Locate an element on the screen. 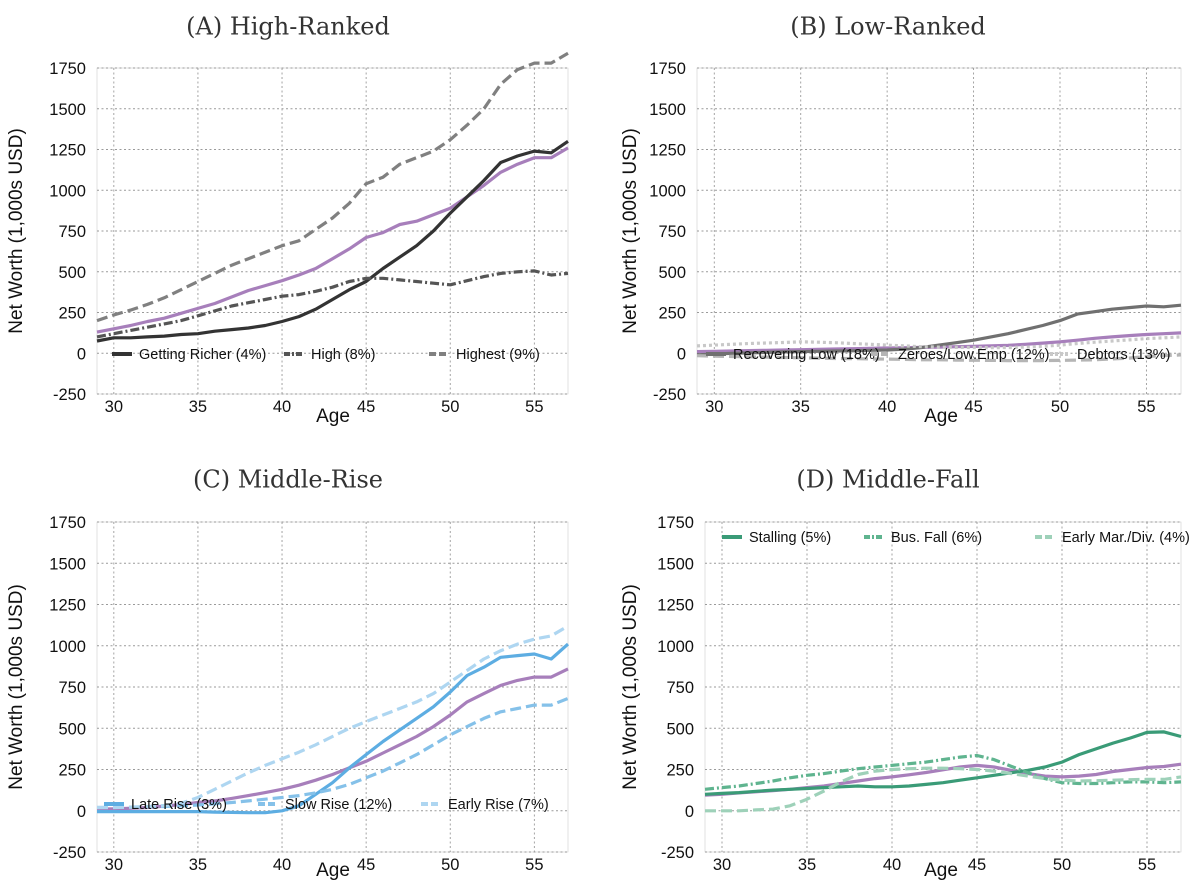 Image resolution: width=1198 pixels, height=882 pixels. legend-label: Early Mar./Div. (4%) is located at coordinates (1126, 538).